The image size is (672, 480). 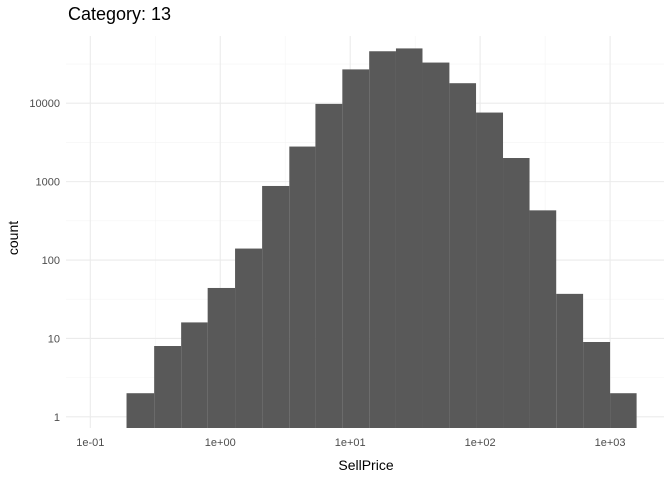 I want to click on y-axis-ticks: 1 10 100 1000 10000, so click(x=44, y=261).